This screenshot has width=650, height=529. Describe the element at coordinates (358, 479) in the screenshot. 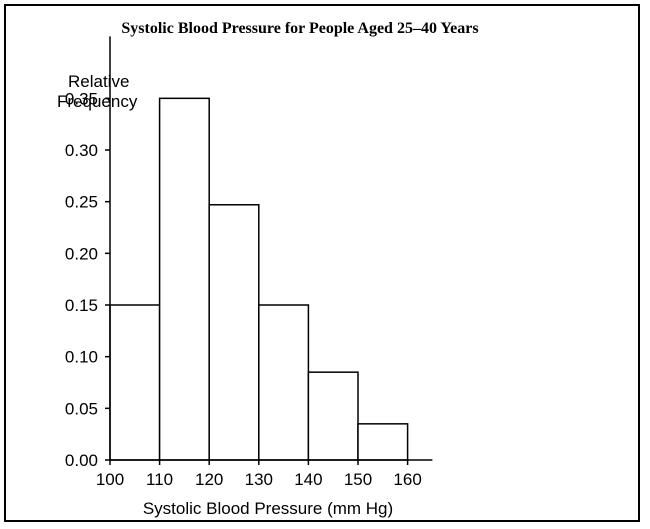

I see `x-tick-label: 150` at that location.